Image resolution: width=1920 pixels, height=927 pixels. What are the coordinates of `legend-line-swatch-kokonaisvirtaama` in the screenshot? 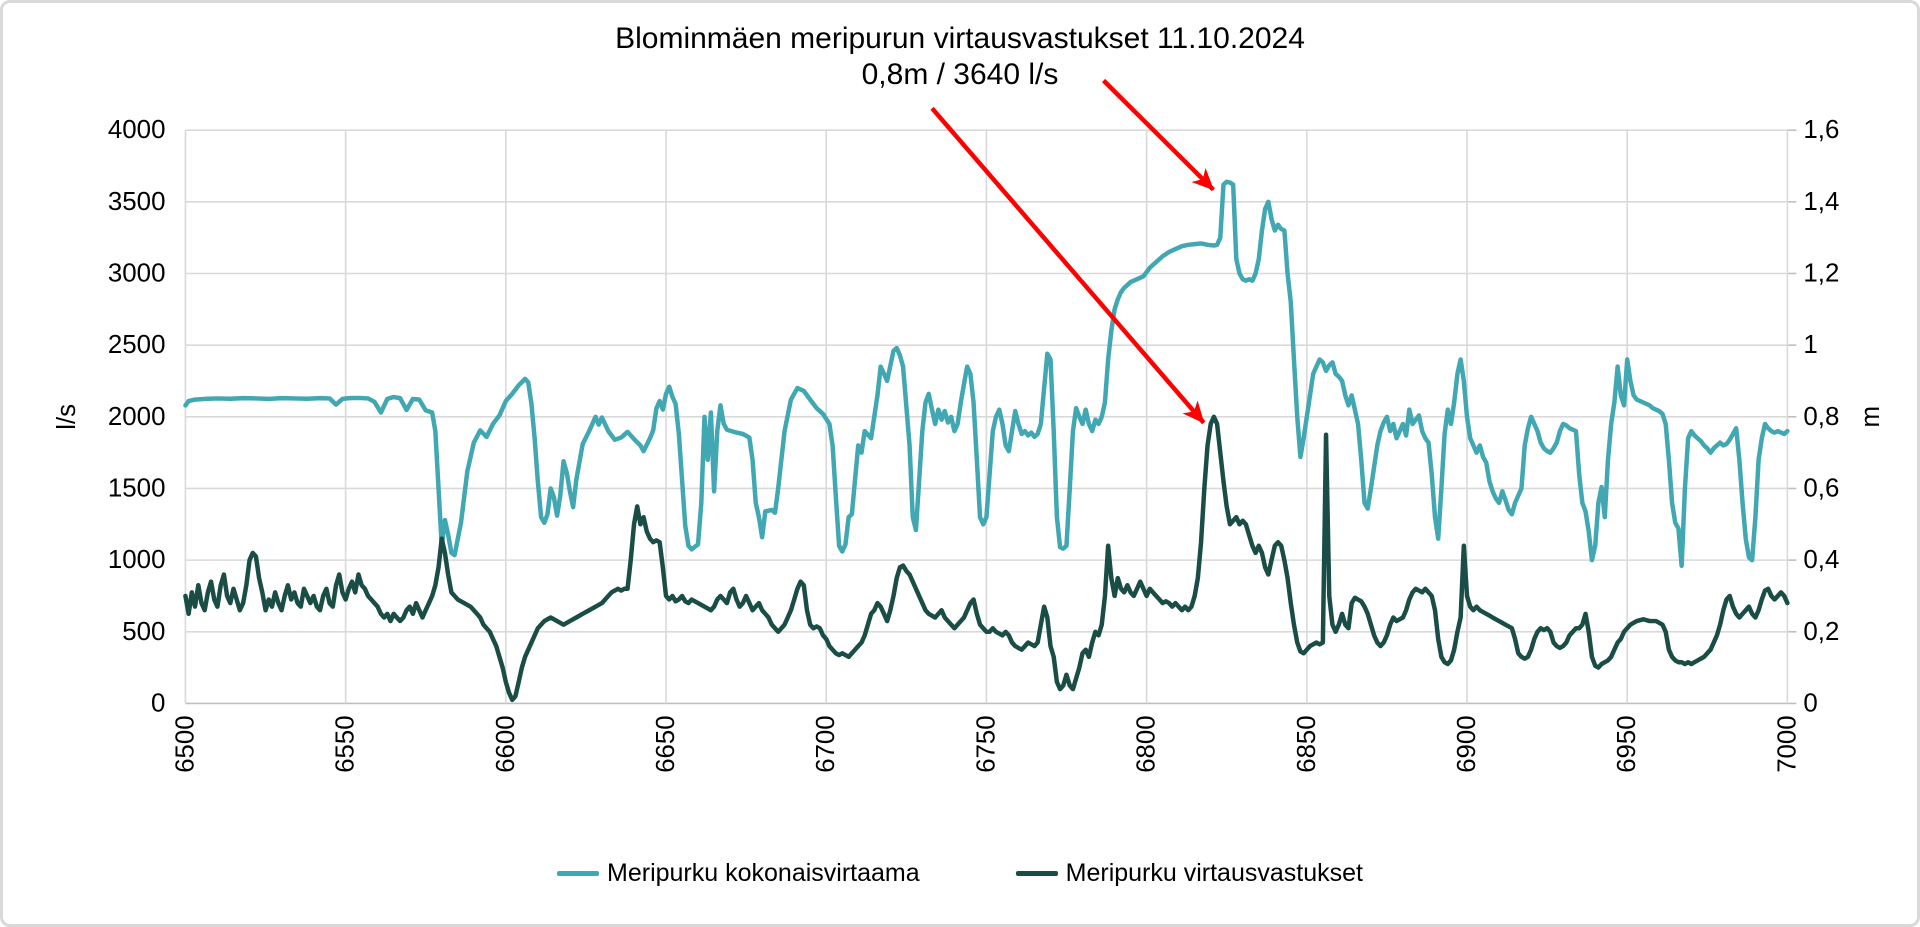 It's located at (578, 873).